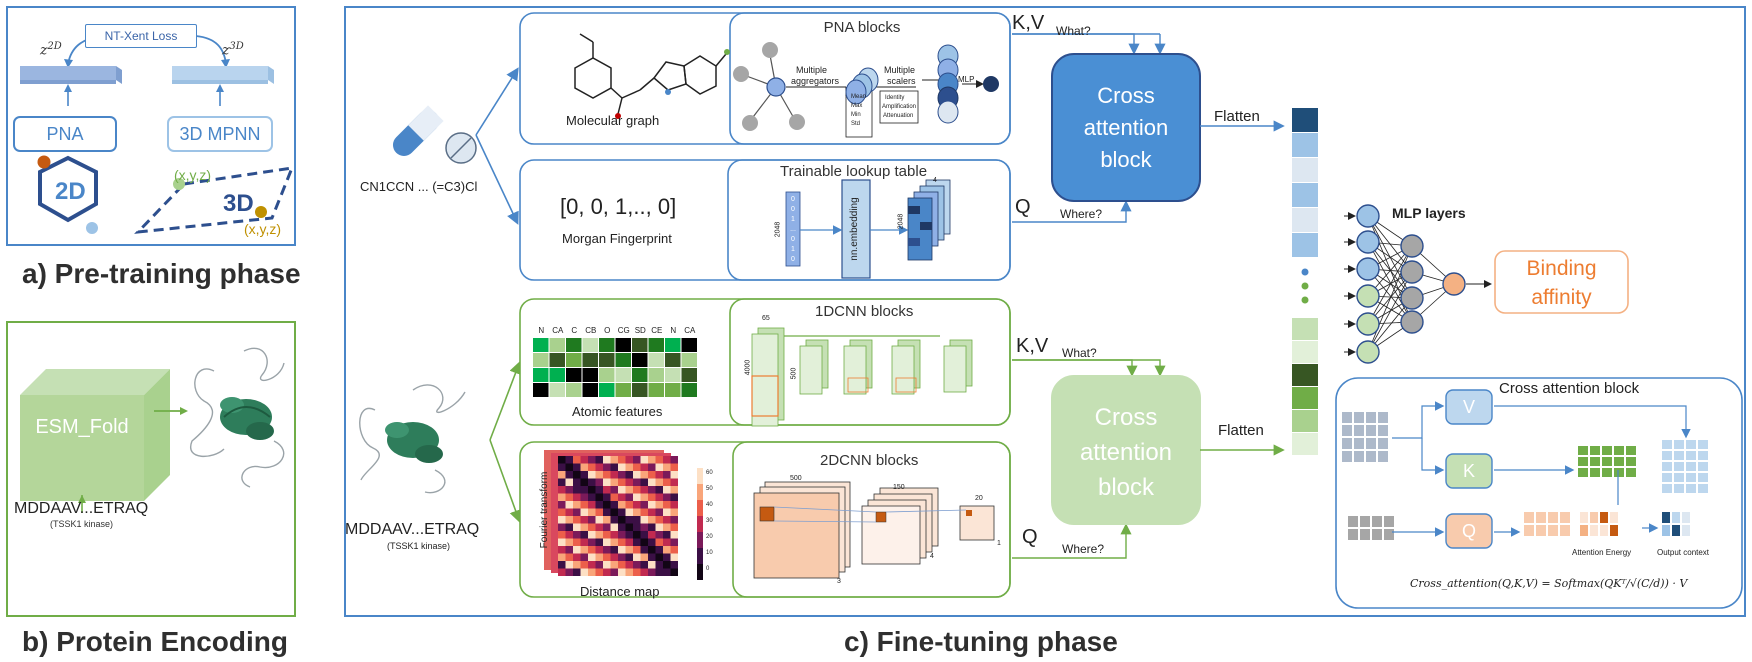 This screenshot has height=662, width=1752. What do you see at coordinates (932, 556) in the screenshot?
I see `cnn2d-dim-4: 4` at bounding box center [932, 556].